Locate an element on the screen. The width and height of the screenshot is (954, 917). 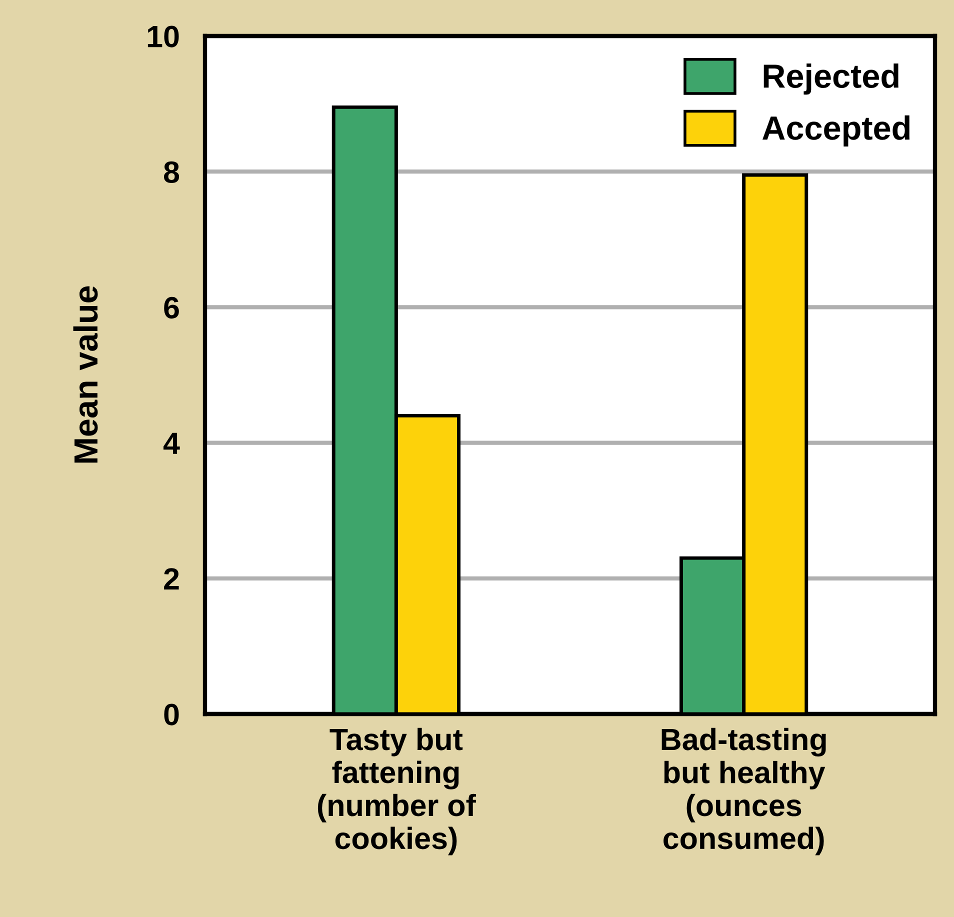
y-tick-label: 10 is located at coordinates (163, 37).